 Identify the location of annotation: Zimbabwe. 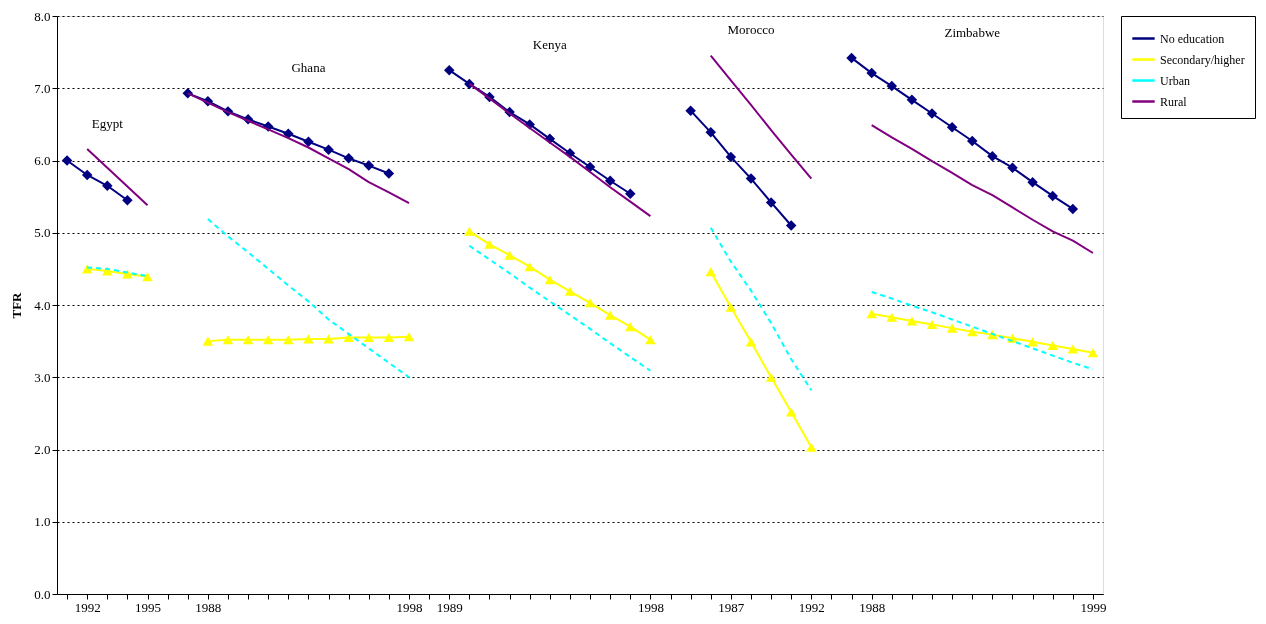
(972, 32).